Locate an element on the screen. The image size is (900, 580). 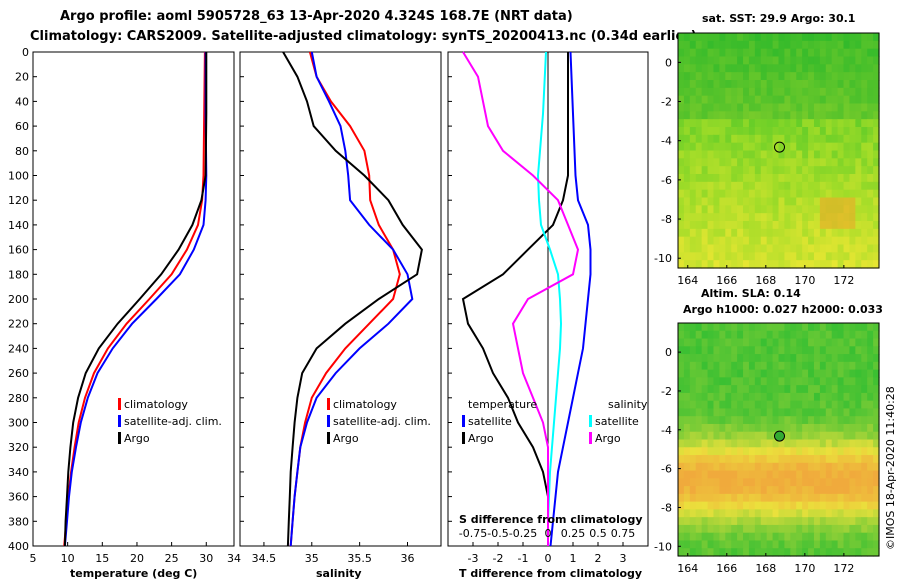
sst-map-frame is located at coordinates (778, 150).